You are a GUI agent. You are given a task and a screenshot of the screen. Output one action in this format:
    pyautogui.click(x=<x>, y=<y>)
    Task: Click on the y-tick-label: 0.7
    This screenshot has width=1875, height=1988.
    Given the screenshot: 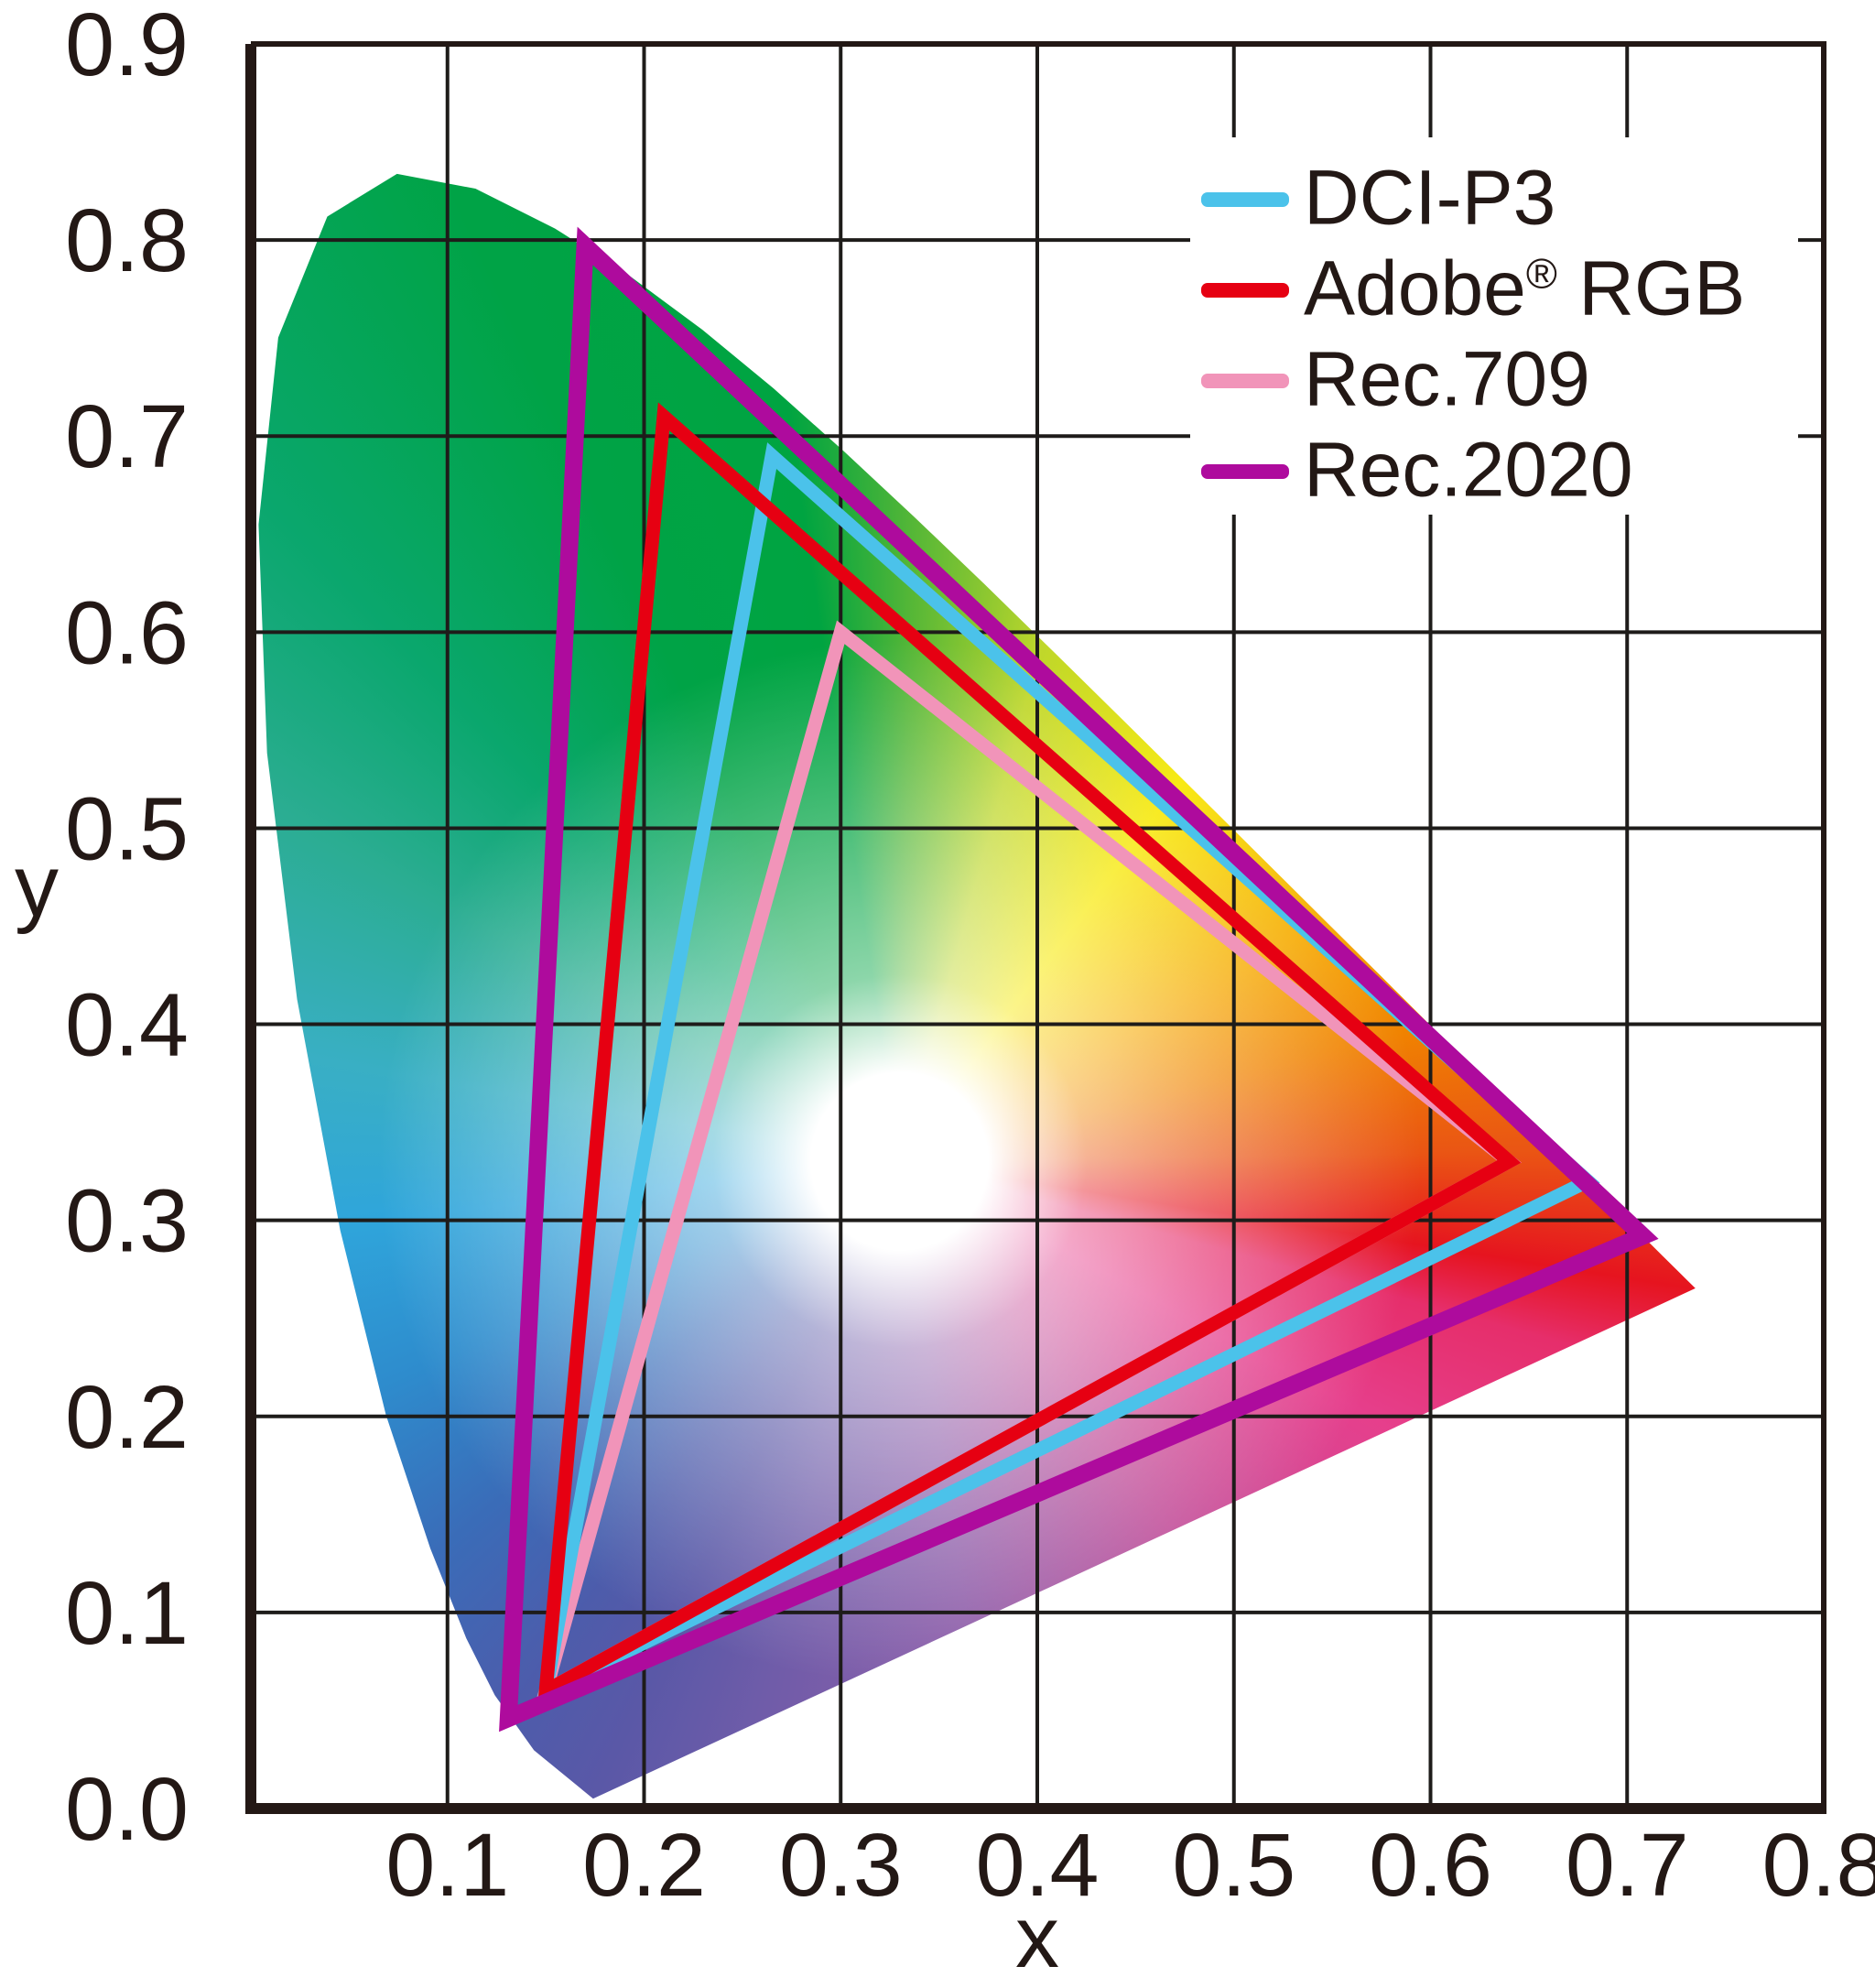 What is the action you would take?
    pyautogui.click(x=127, y=436)
    